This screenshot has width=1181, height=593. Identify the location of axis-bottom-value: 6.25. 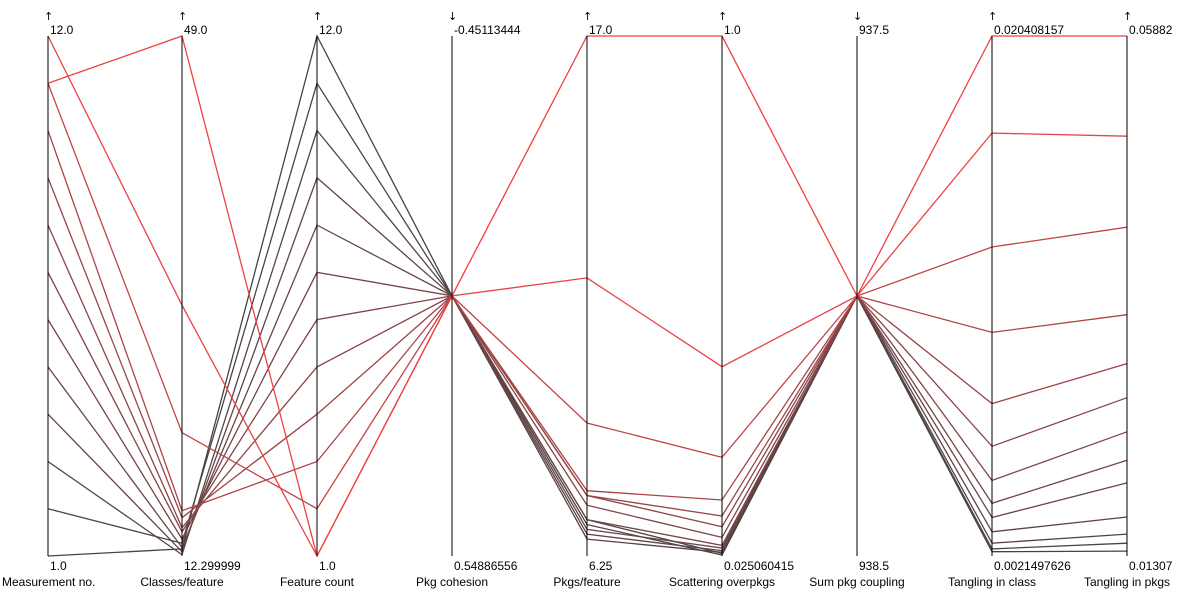
(601, 566).